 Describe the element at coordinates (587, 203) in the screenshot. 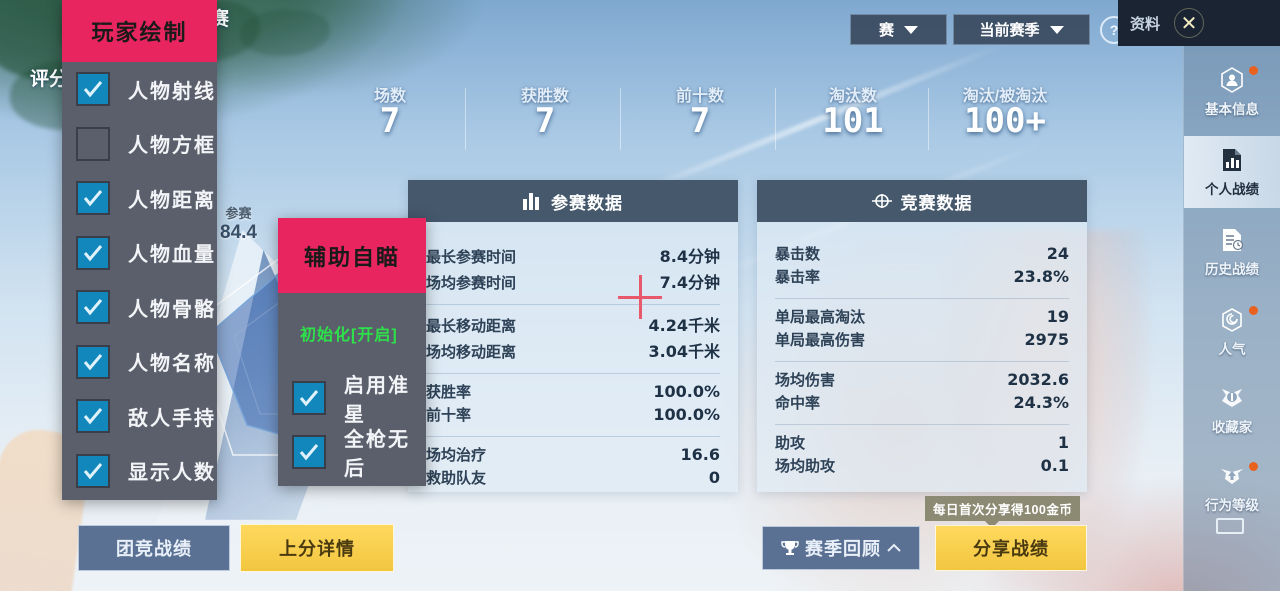

I see `card-title: 参赛数据` at that location.